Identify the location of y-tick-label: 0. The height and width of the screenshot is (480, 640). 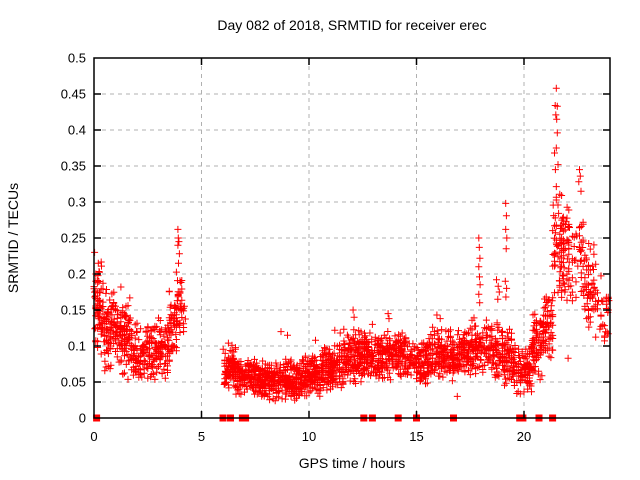
(82, 418).